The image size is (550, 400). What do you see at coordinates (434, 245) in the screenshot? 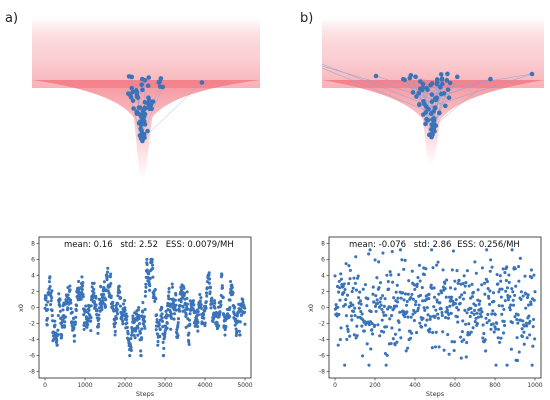
I see `plot-b-stats: mean: -0.076 std: 2.86 ESS: 0.256/MH` at bounding box center [434, 245].